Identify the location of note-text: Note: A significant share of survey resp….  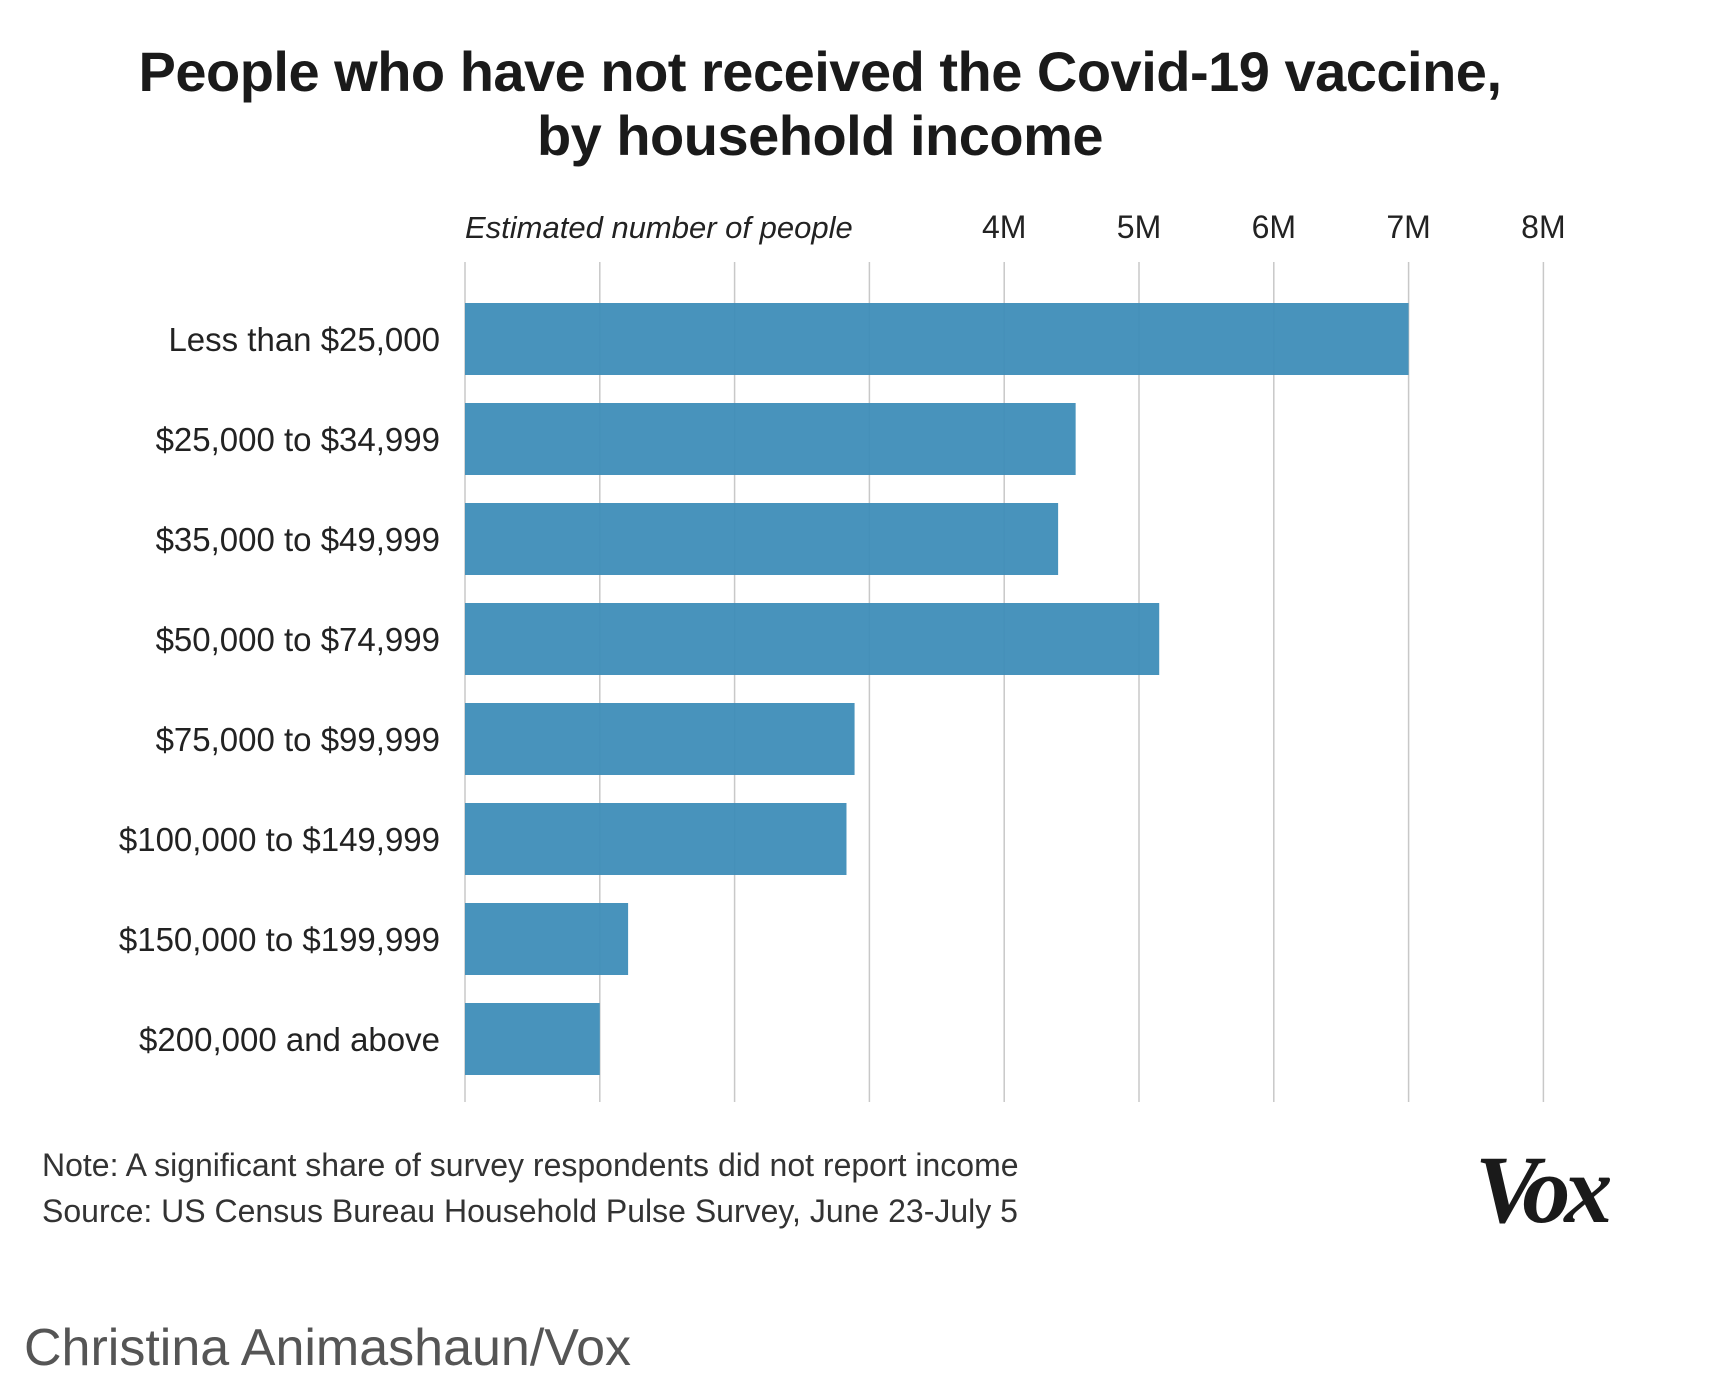
(530, 1165).